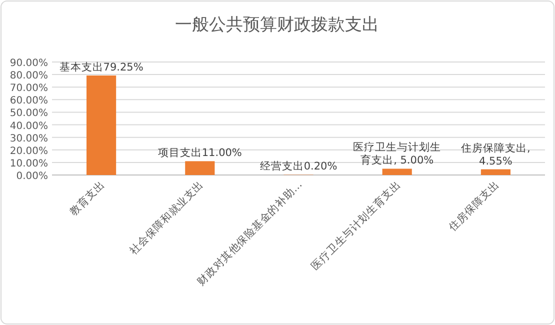 Image resolution: width=555 pixels, height=325 pixels. Describe the element at coordinates (32, 176) in the screenshot. I see `y-tick-label: 0.00%` at that location.